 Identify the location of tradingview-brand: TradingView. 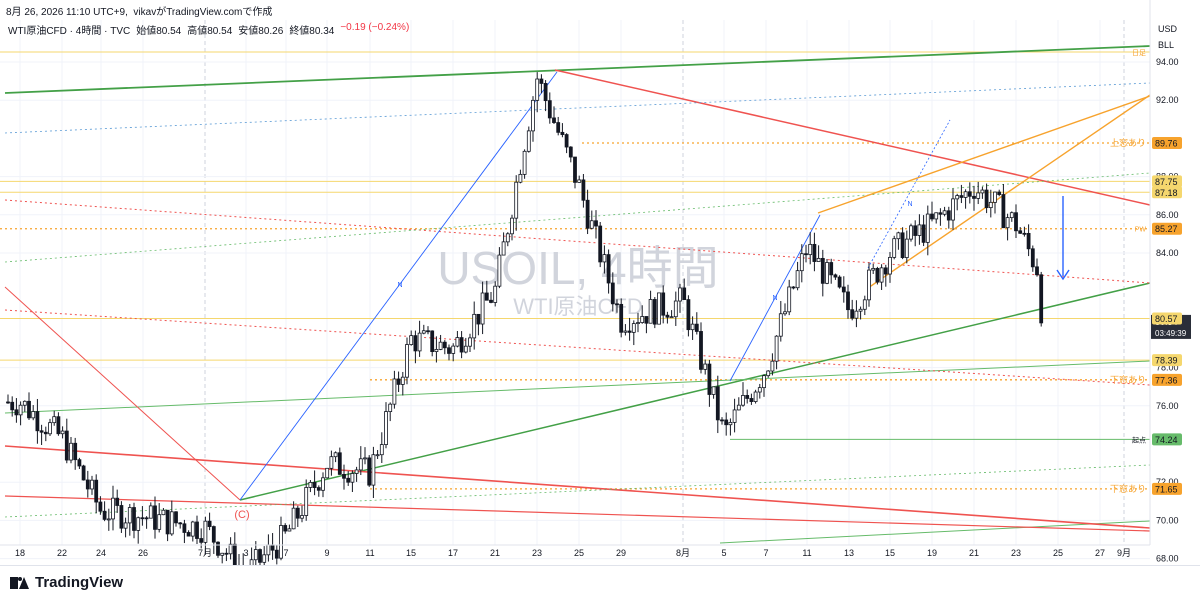
(66, 582).